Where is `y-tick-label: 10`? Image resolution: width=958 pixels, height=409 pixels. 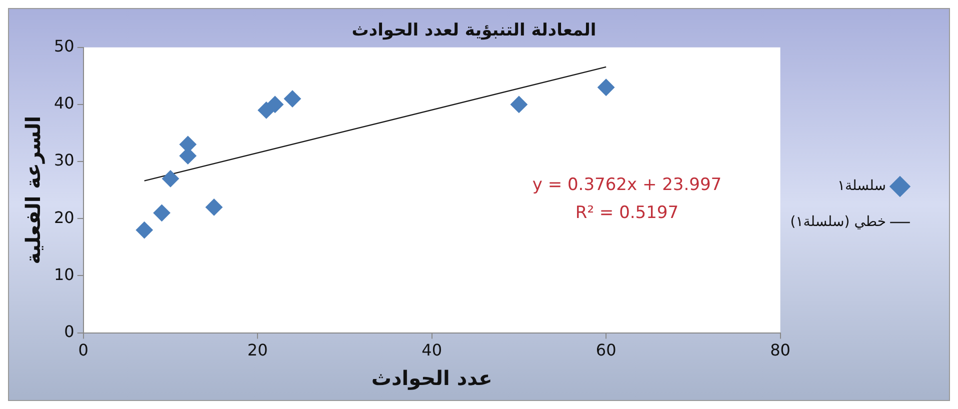
y-tick-label: 10 is located at coordinates (64, 274).